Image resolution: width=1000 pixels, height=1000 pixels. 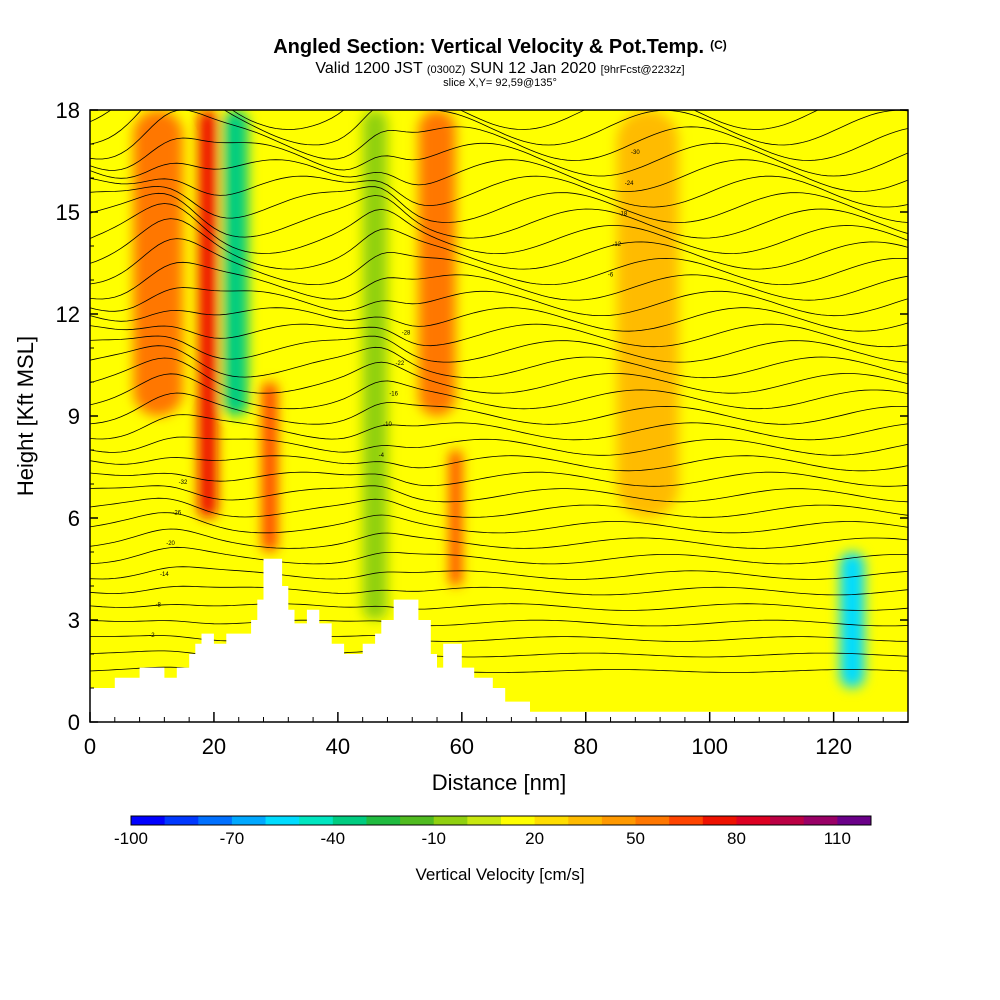 I want to click on contour-label: -2, so click(x=152, y=636).